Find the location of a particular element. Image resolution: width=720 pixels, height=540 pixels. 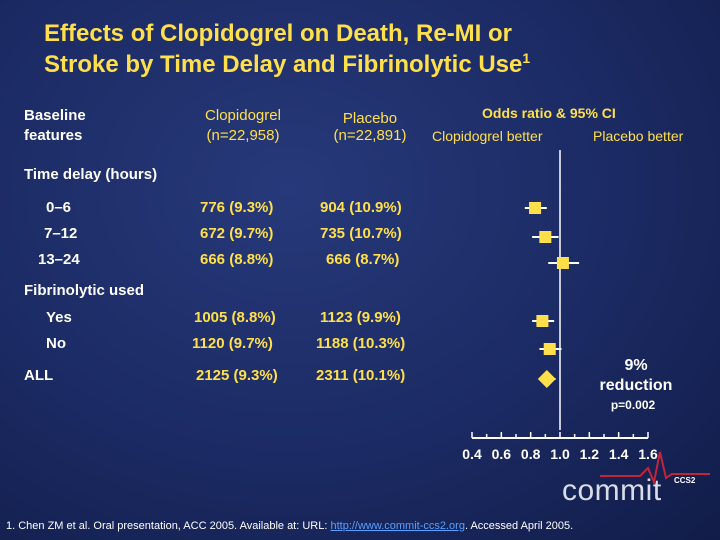

commit-logo: commit is located at coordinates (612, 490).